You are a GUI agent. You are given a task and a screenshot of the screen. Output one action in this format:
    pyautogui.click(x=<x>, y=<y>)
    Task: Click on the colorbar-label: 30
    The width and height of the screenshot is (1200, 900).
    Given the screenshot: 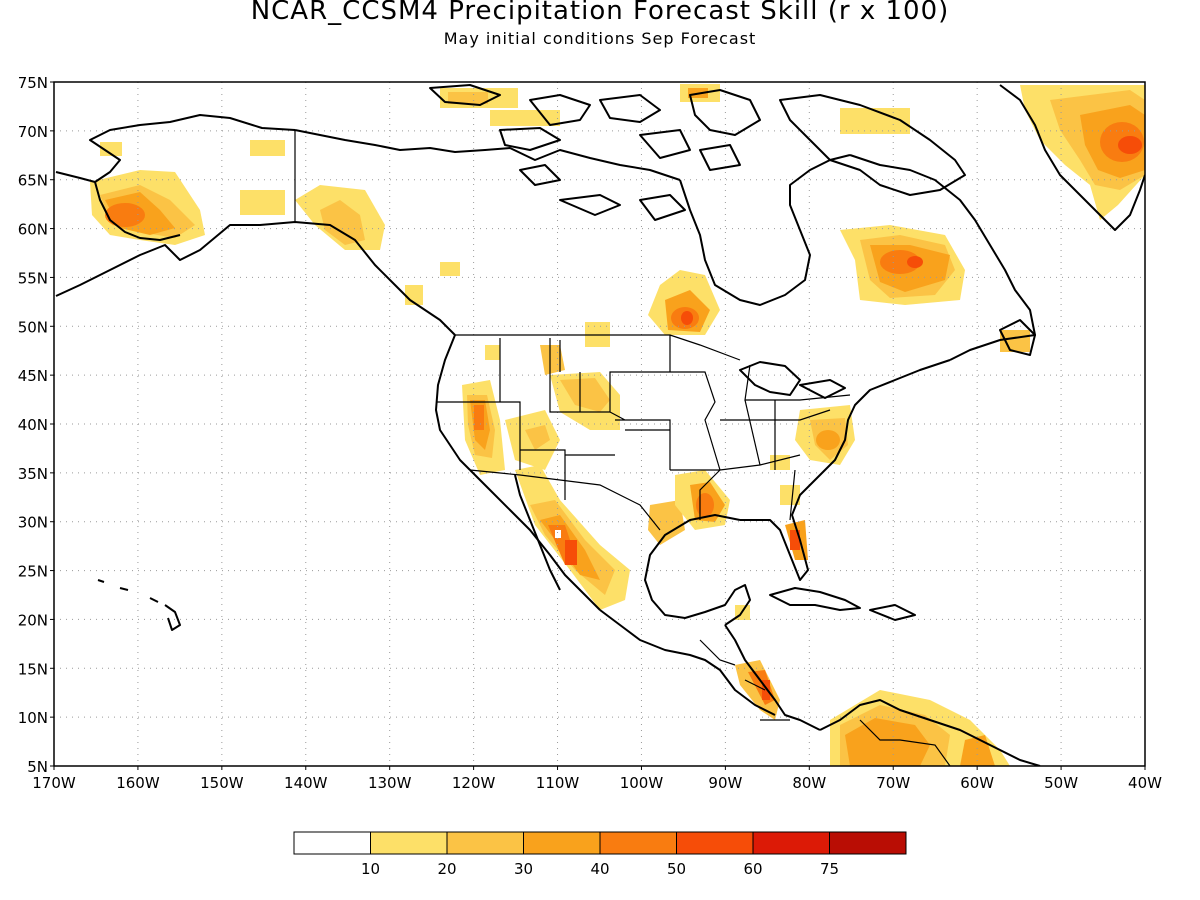 What is the action you would take?
    pyautogui.click(x=523, y=869)
    